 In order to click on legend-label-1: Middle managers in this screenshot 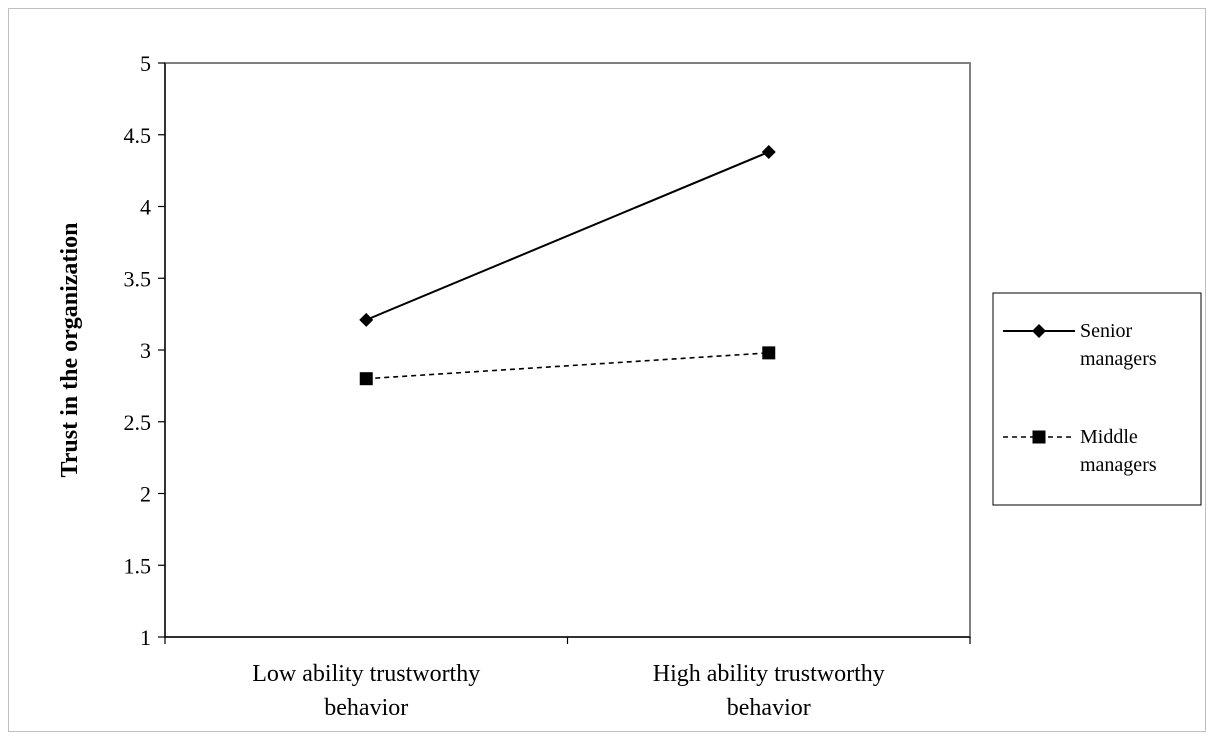, I will do `click(1118, 451)`.